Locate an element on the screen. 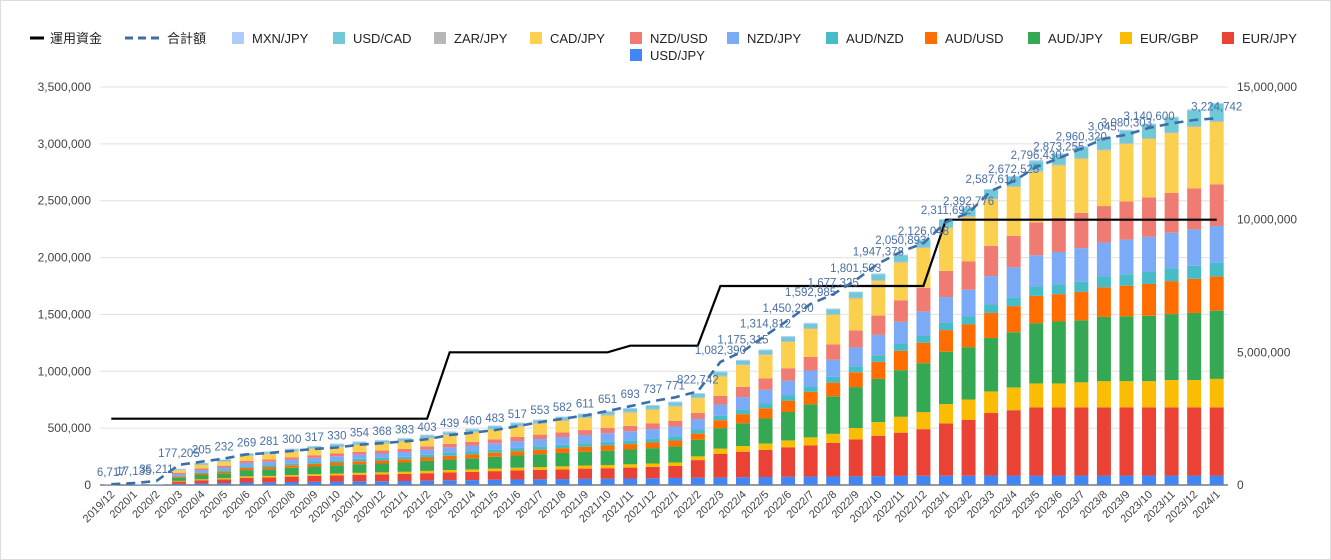 The width and height of the screenshot is (1331, 560). legend-item: ZAR/JPY is located at coordinates (471, 38).